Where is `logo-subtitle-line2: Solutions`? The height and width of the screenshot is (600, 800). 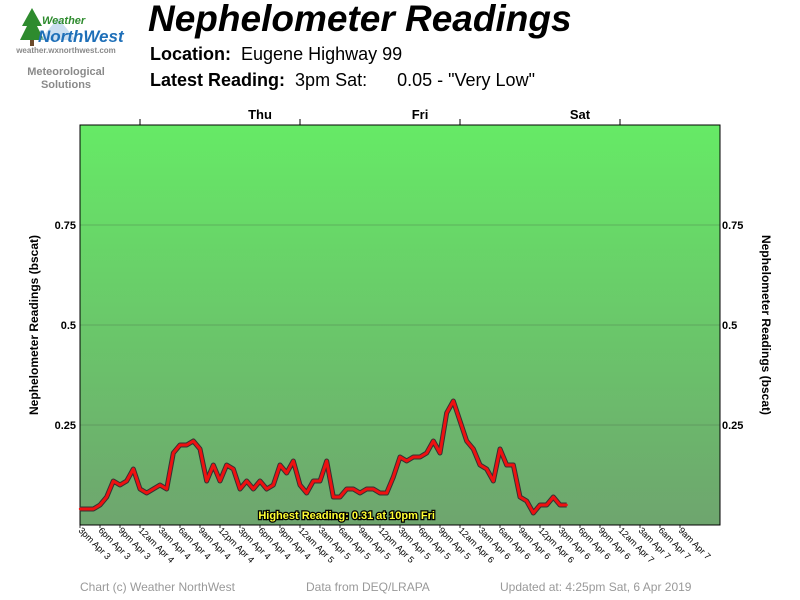
logo-subtitle-line2: Solutions is located at coordinates (66, 85).